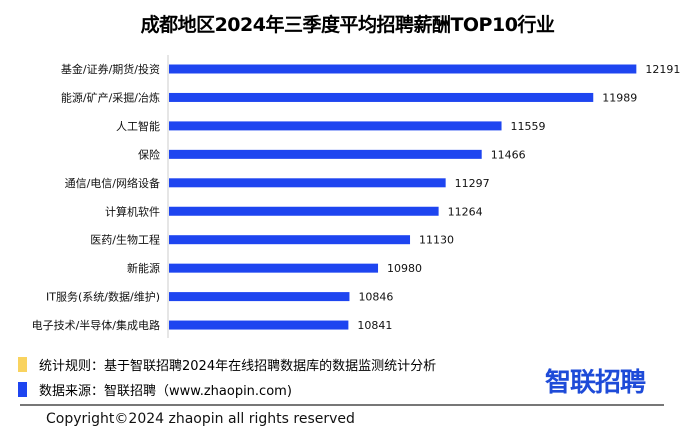 The image size is (695, 441). I want to click on legend-swatch-blue, so click(22, 389).